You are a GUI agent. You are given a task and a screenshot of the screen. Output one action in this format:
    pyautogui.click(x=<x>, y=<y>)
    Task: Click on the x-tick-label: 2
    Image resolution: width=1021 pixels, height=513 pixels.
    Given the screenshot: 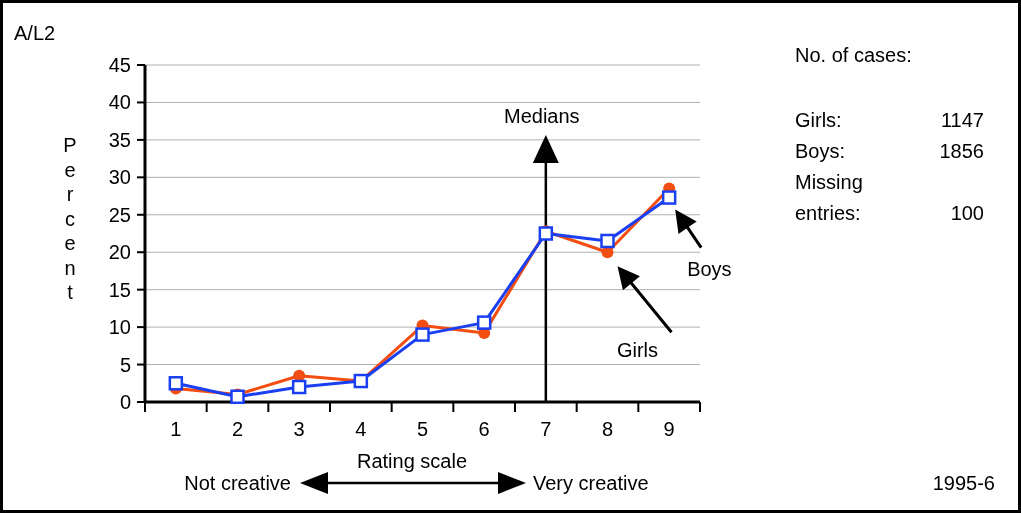 What is the action you would take?
    pyautogui.click(x=237, y=429)
    